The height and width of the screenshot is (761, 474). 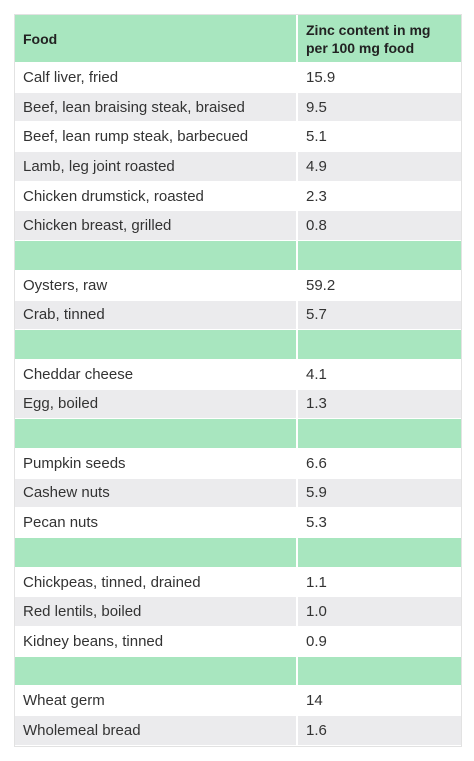 What do you see at coordinates (156, 77) in the screenshot?
I see `food-cell: Calf liver, fried` at bounding box center [156, 77].